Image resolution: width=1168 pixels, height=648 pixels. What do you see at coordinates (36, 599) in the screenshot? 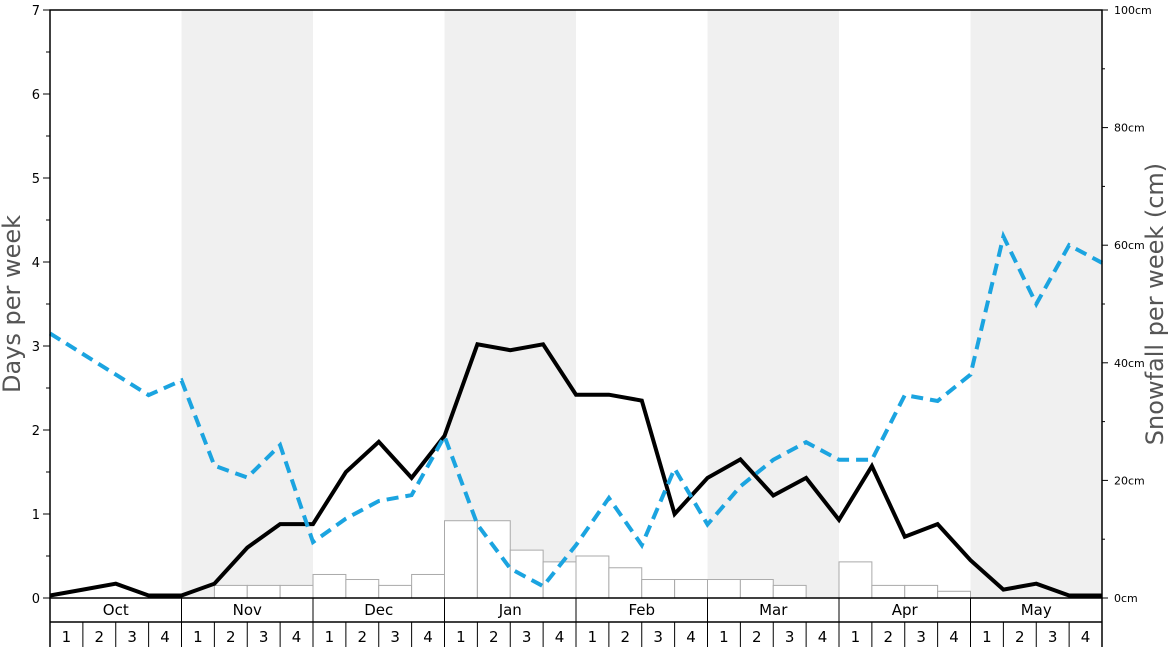
I see `left-tick-label: 0` at bounding box center [36, 599].